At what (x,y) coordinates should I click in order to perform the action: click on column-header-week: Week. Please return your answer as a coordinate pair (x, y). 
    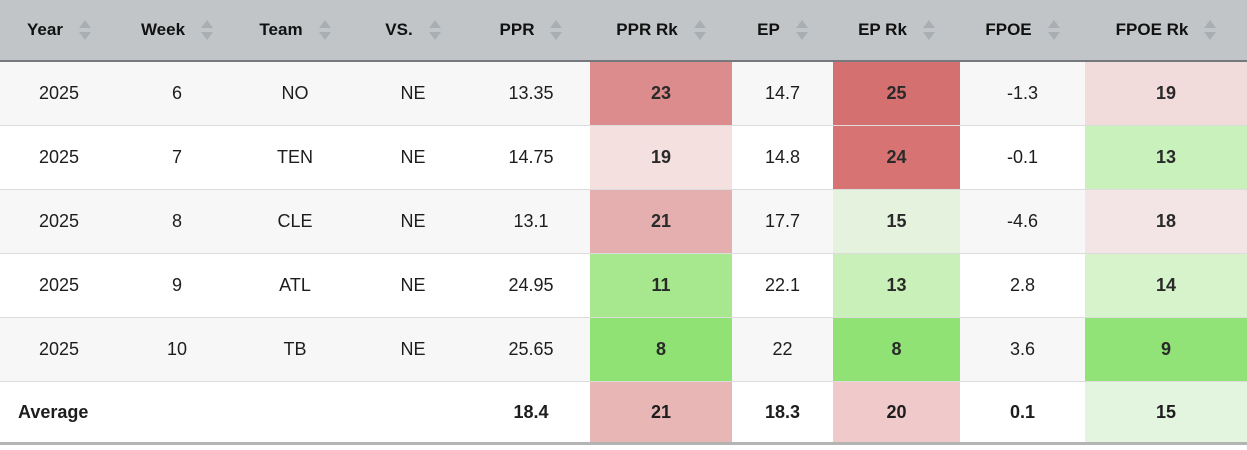
    Looking at the image, I should click on (177, 31).